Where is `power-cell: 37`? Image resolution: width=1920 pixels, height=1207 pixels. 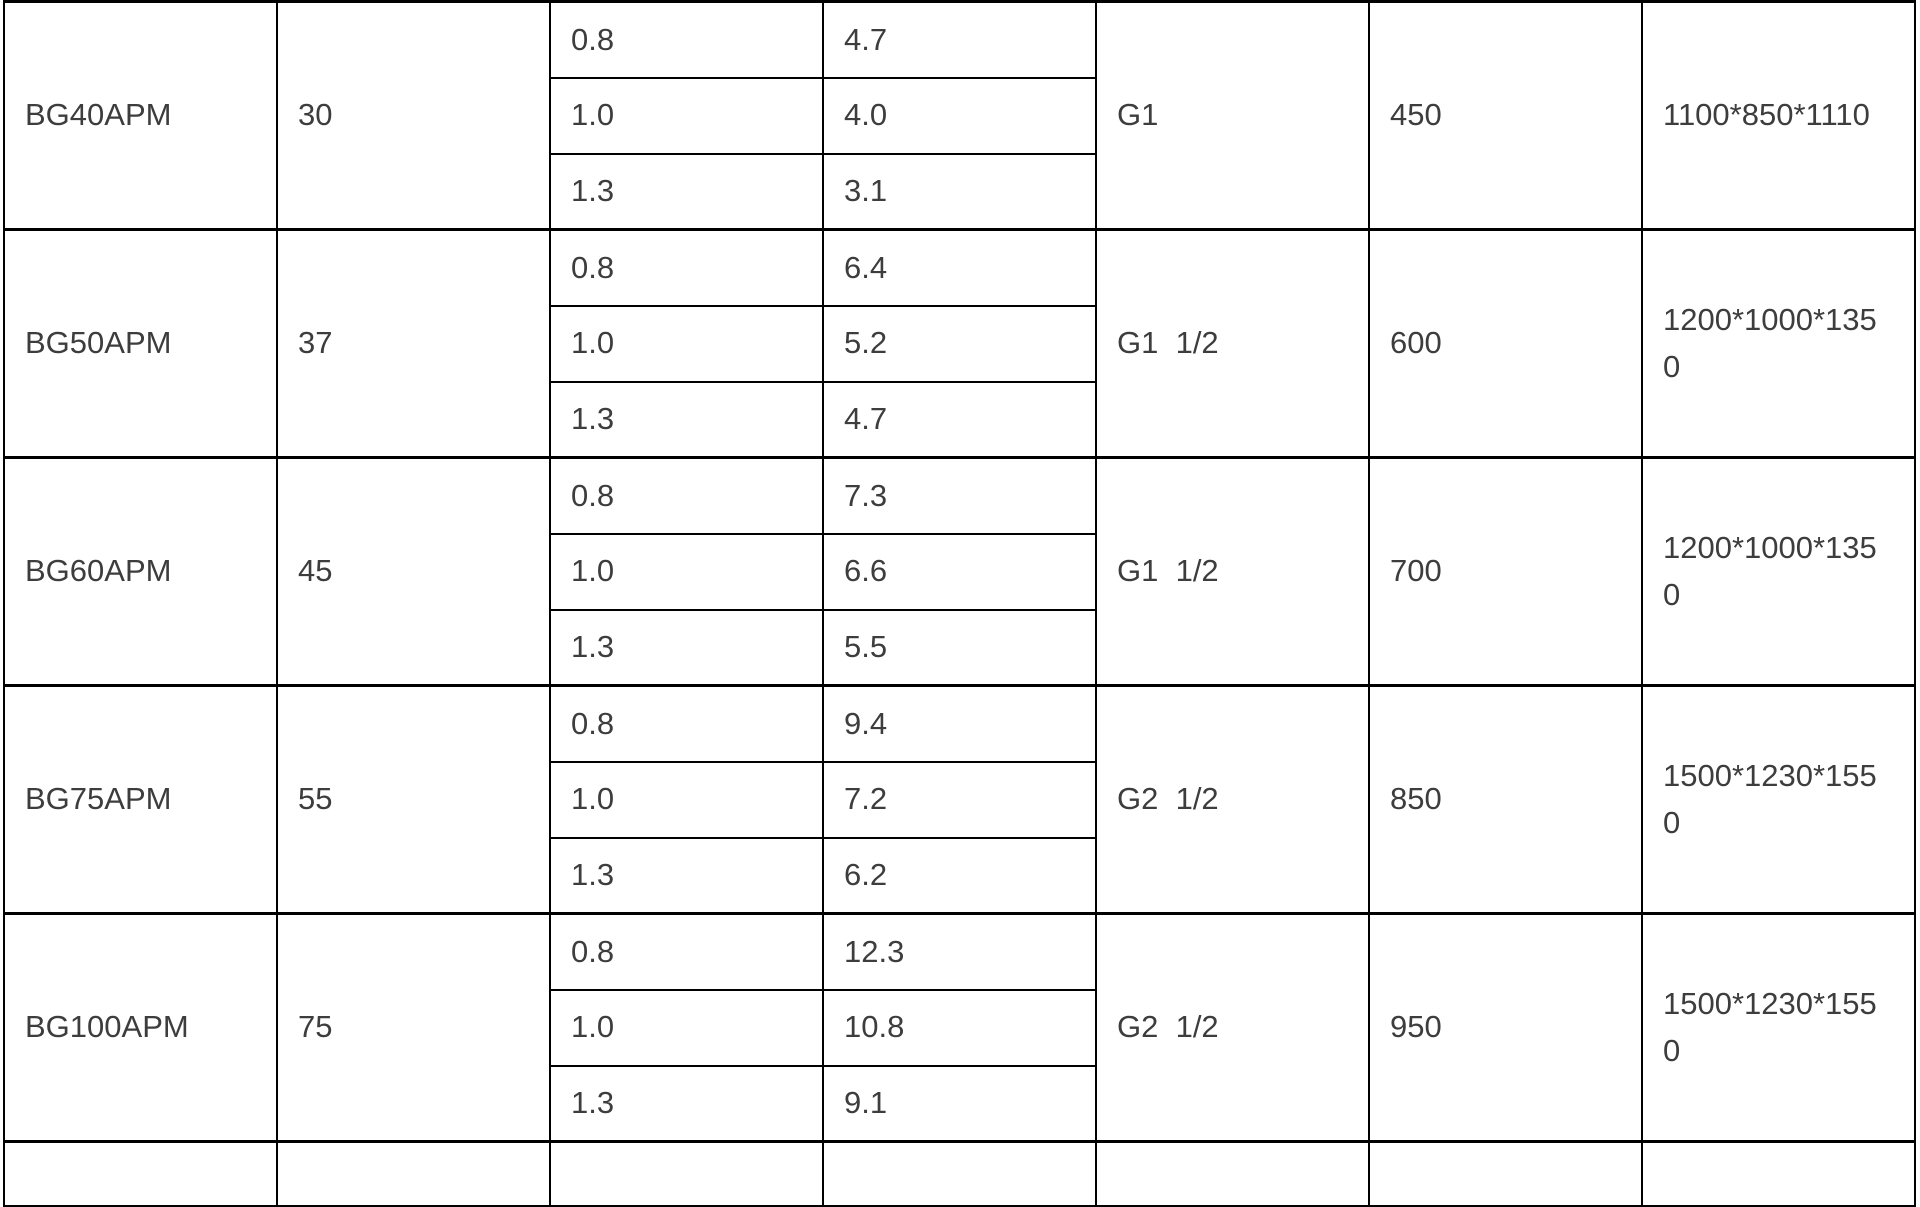
power-cell: 37 is located at coordinates (413, 343).